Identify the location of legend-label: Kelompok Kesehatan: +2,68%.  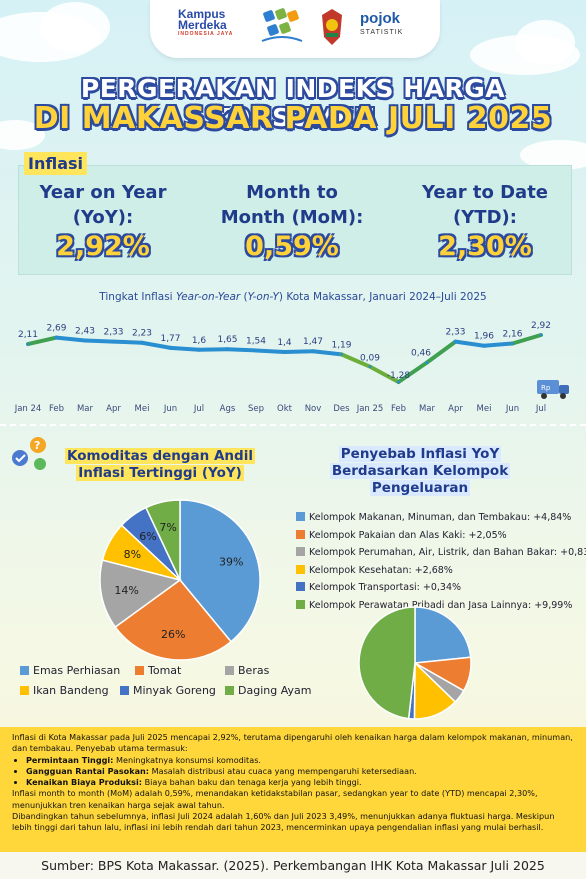
(381, 570).